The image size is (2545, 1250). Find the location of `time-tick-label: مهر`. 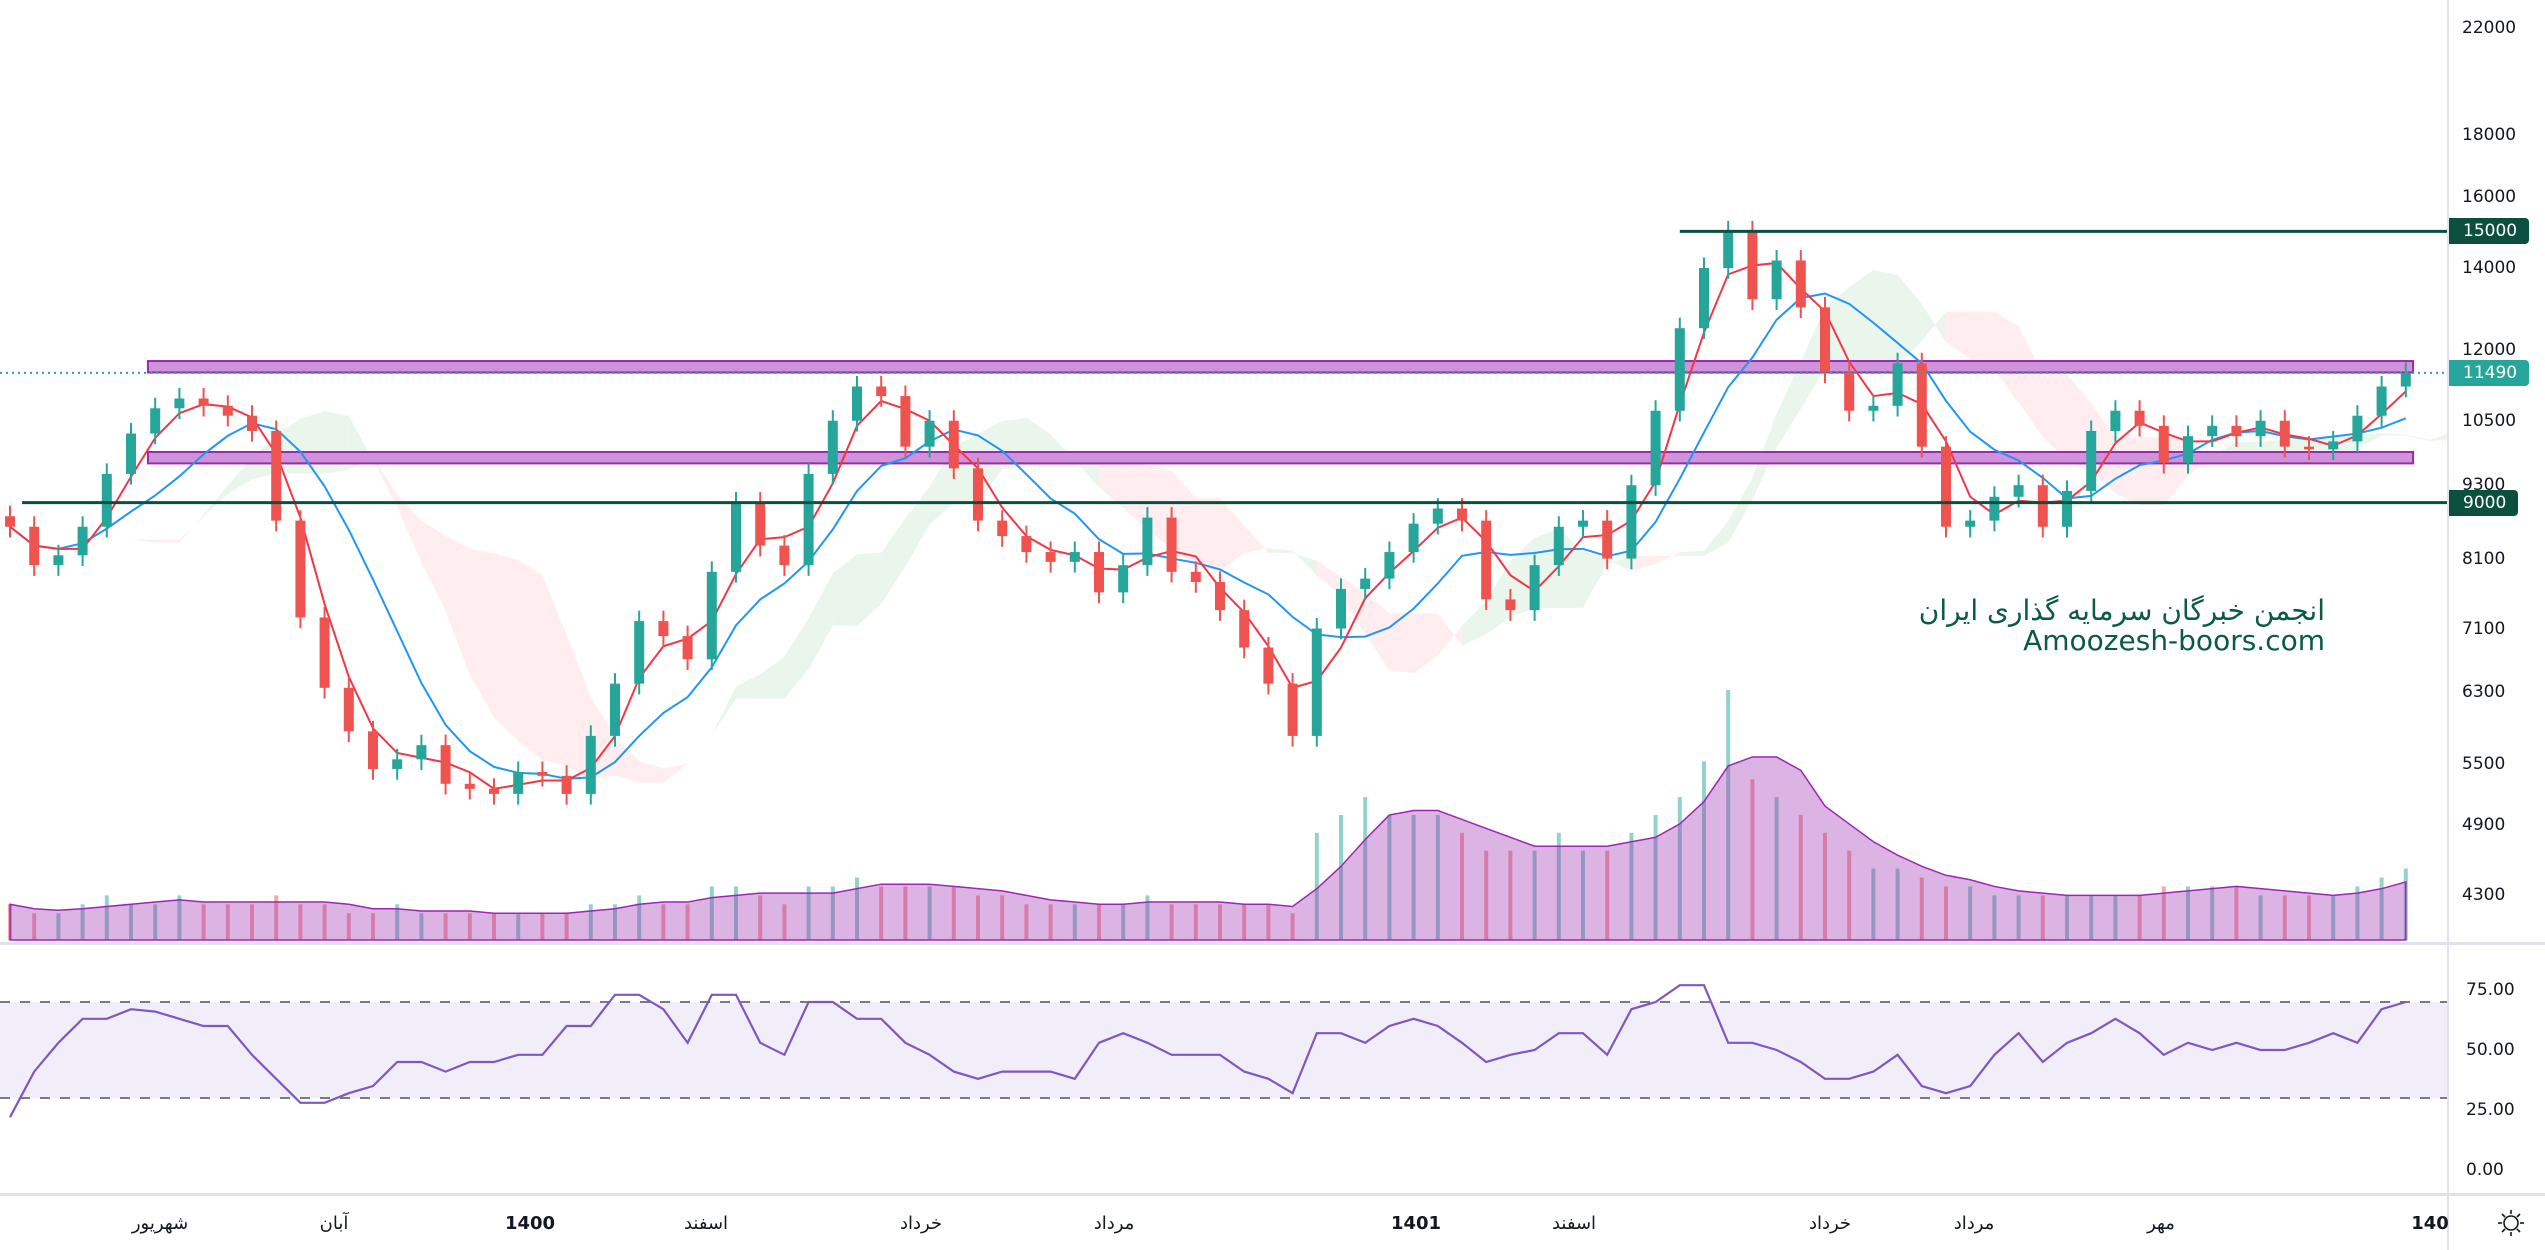

time-tick-label: مهر is located at coordinates (2161, 1223).